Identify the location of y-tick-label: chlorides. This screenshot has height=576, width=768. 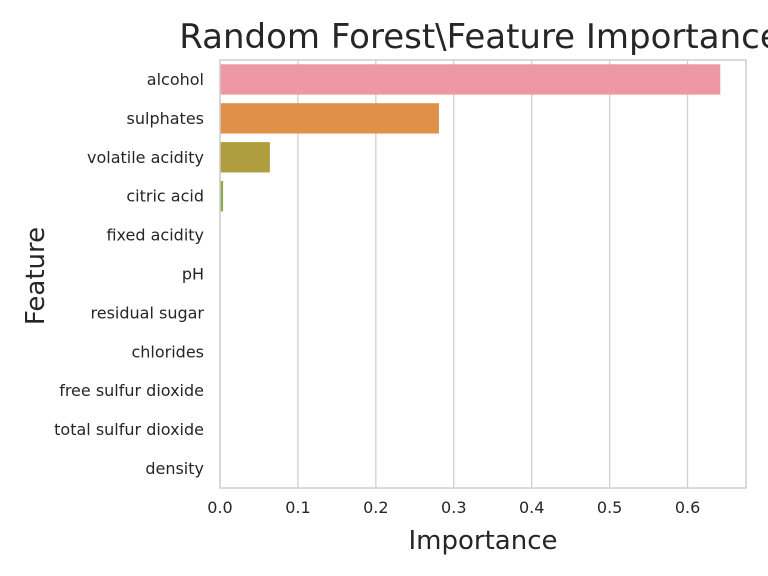
(167, 351).